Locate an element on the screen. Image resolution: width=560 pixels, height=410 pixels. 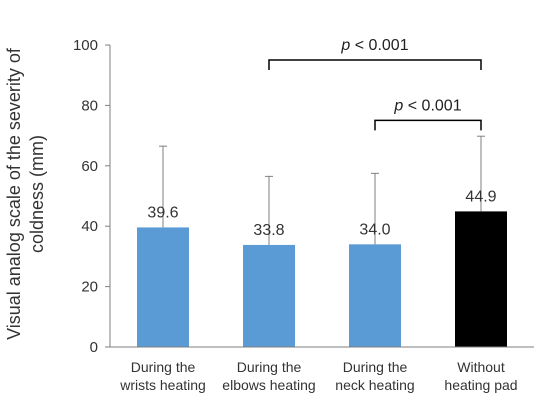
y-tick-label: 100 is located at coordinates (85, 45).